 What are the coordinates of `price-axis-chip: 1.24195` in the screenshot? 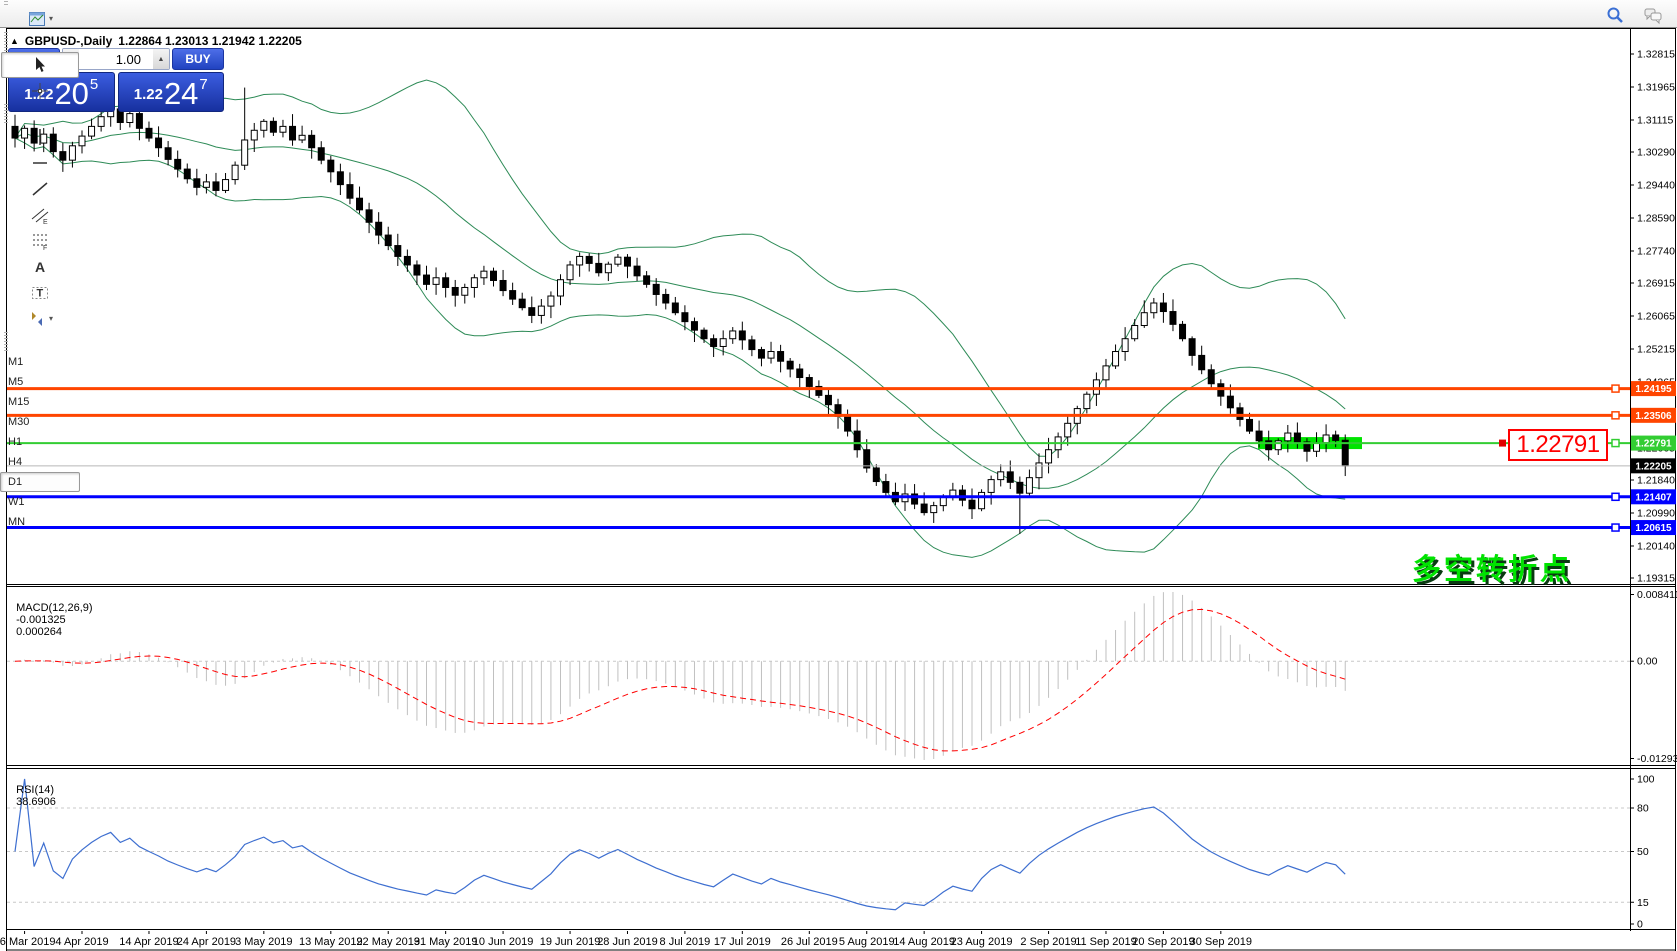 It's located at (1653, 389).